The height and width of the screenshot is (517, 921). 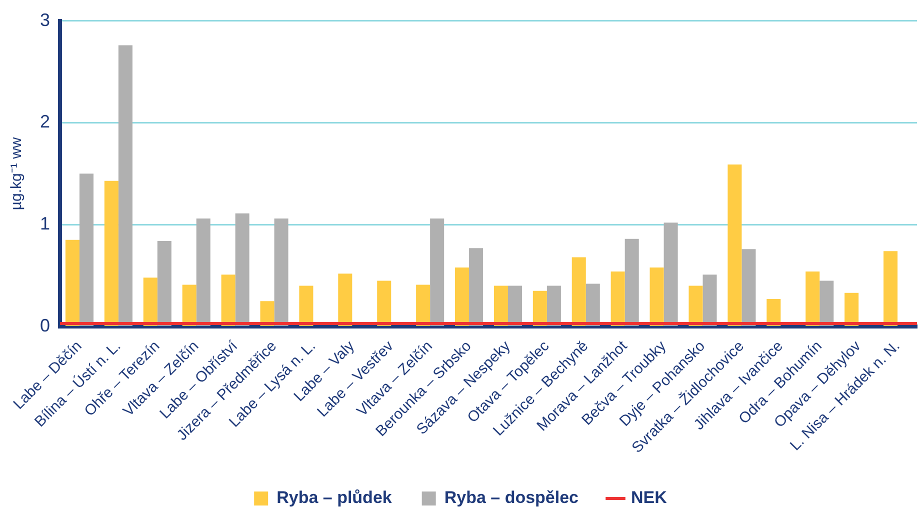 What do you see at coordinates (45, 224) in the screenshot?
I see `y-tick-label: 1` at bounding box center [45, 224].